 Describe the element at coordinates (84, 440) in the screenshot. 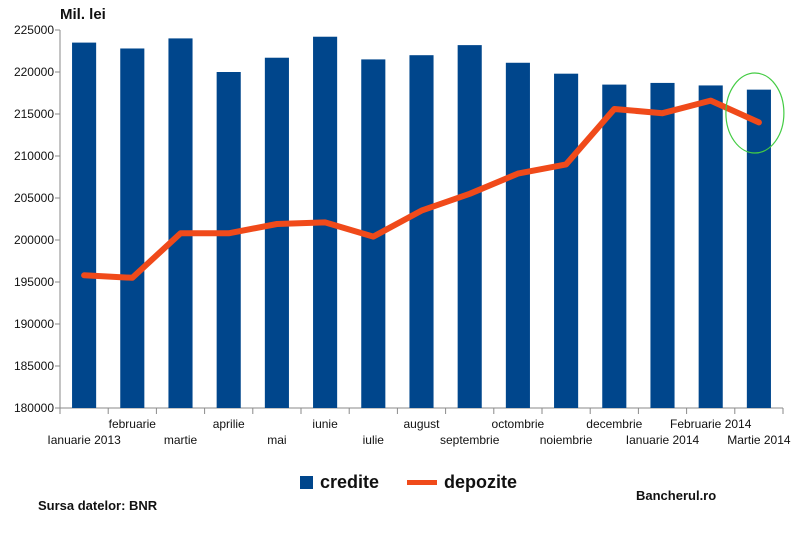

I see `x-tick-label: Ianuarie 2013` at that location.